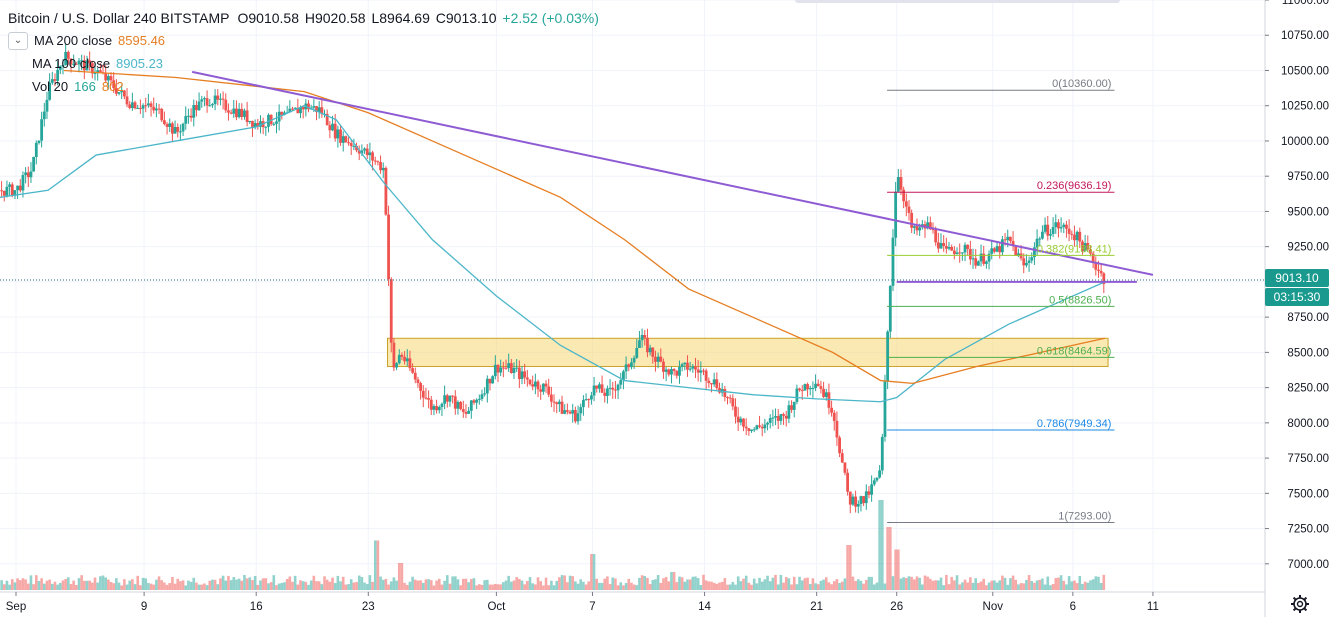 This screenshot has height=617, width=1337. Describe the element at coordinates (1153, 607) in the screenshot. I see `time-axis-label: 11` at that location.